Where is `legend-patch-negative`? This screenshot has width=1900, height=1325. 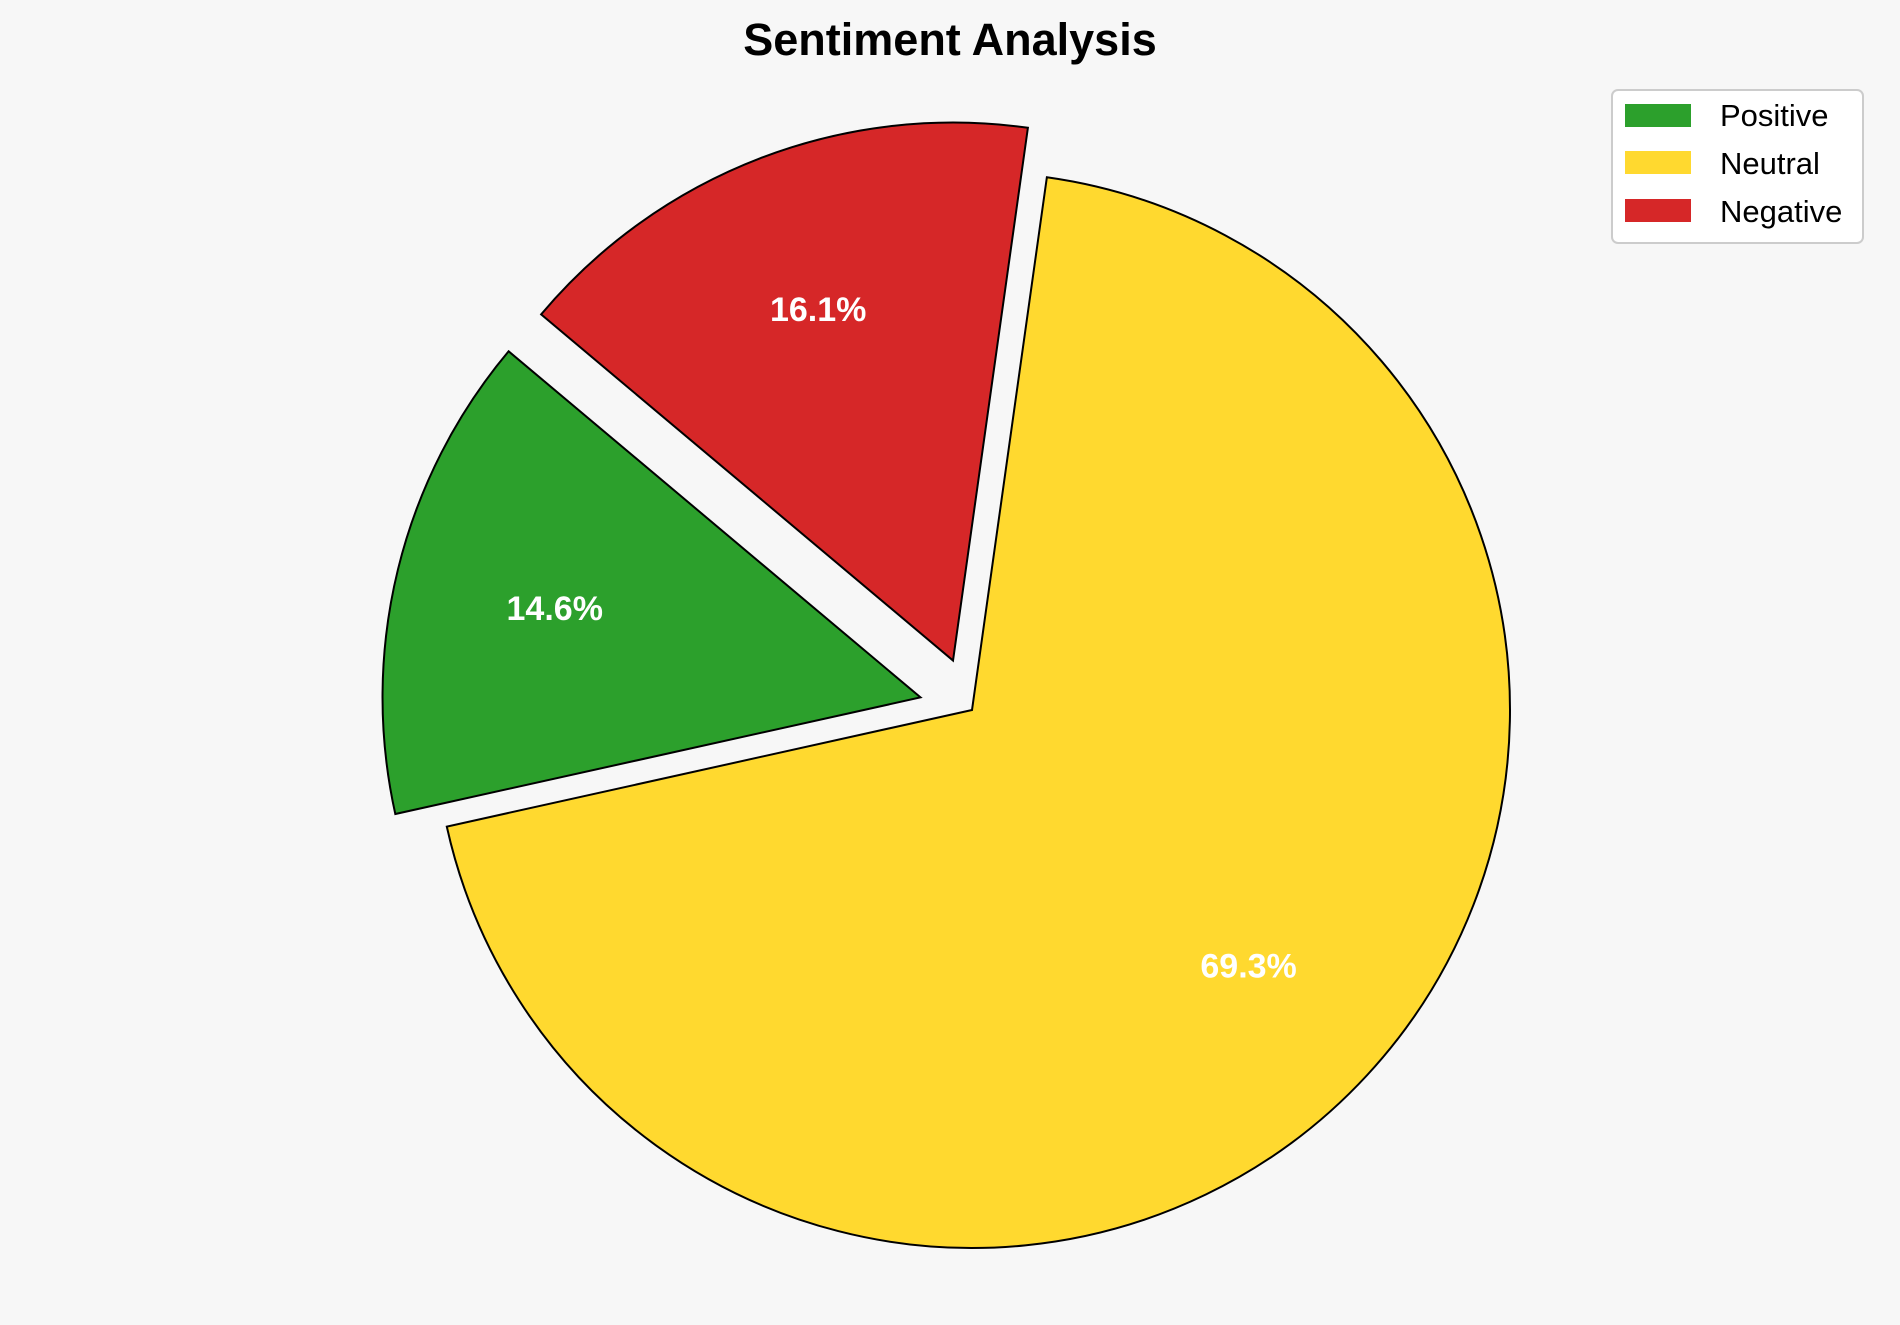 legend-patch-negative is located at coordinates (1658, 210).